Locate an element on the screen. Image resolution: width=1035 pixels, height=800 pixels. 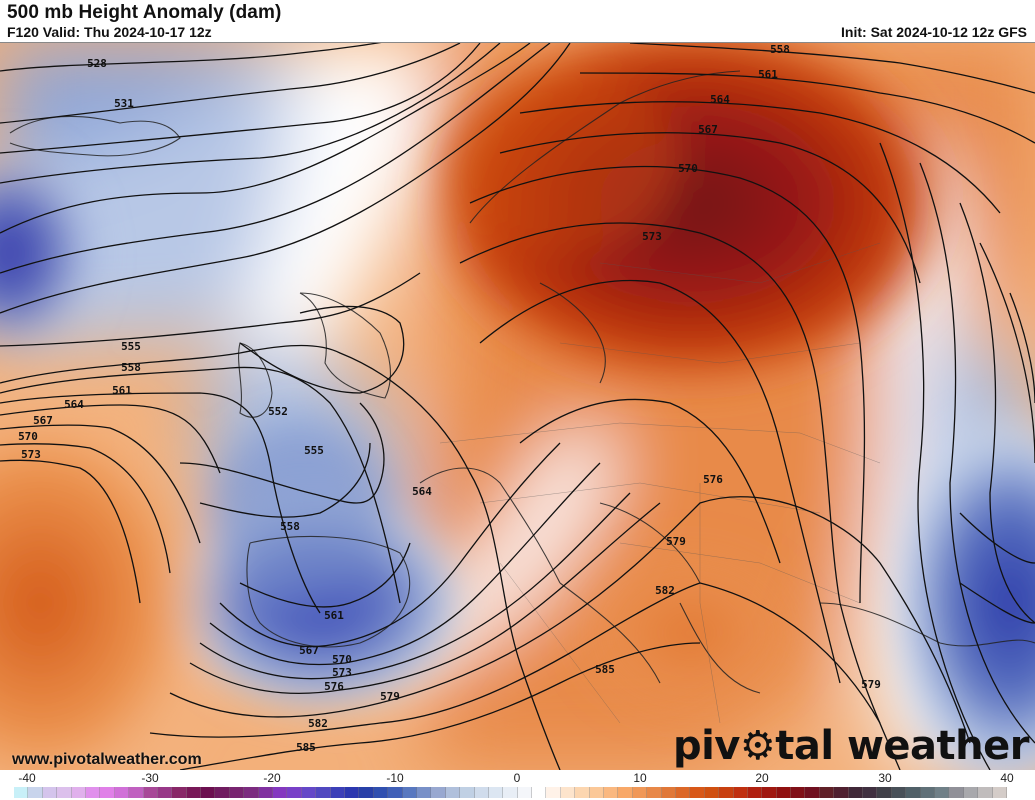
colorbar-tick: 20 is located at coordinates (762, 778).